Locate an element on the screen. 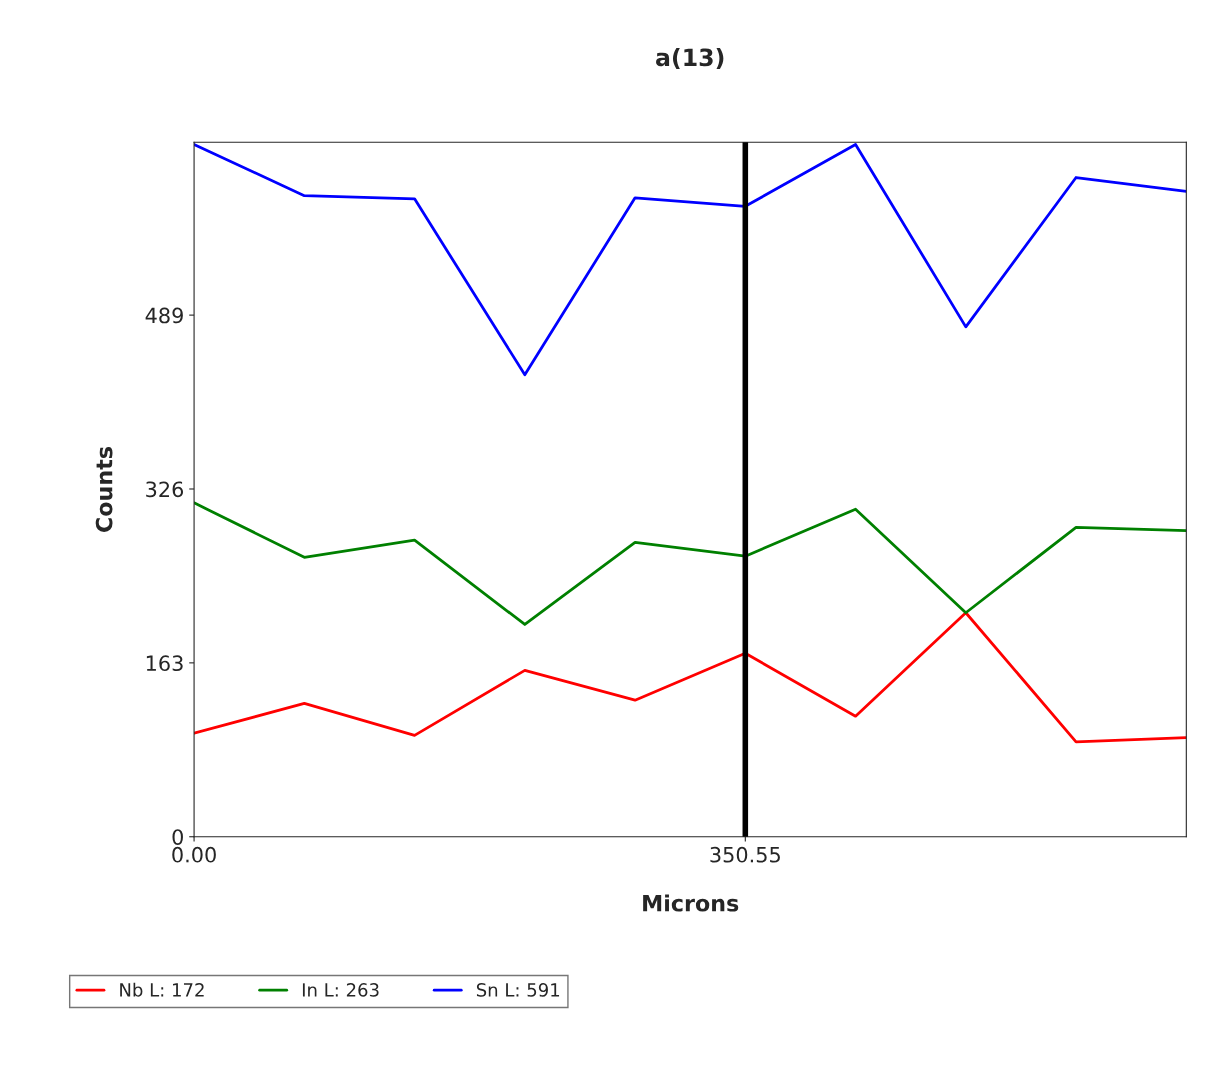  legend-label: Sn L: 591 is located at coordinates (518, 990).